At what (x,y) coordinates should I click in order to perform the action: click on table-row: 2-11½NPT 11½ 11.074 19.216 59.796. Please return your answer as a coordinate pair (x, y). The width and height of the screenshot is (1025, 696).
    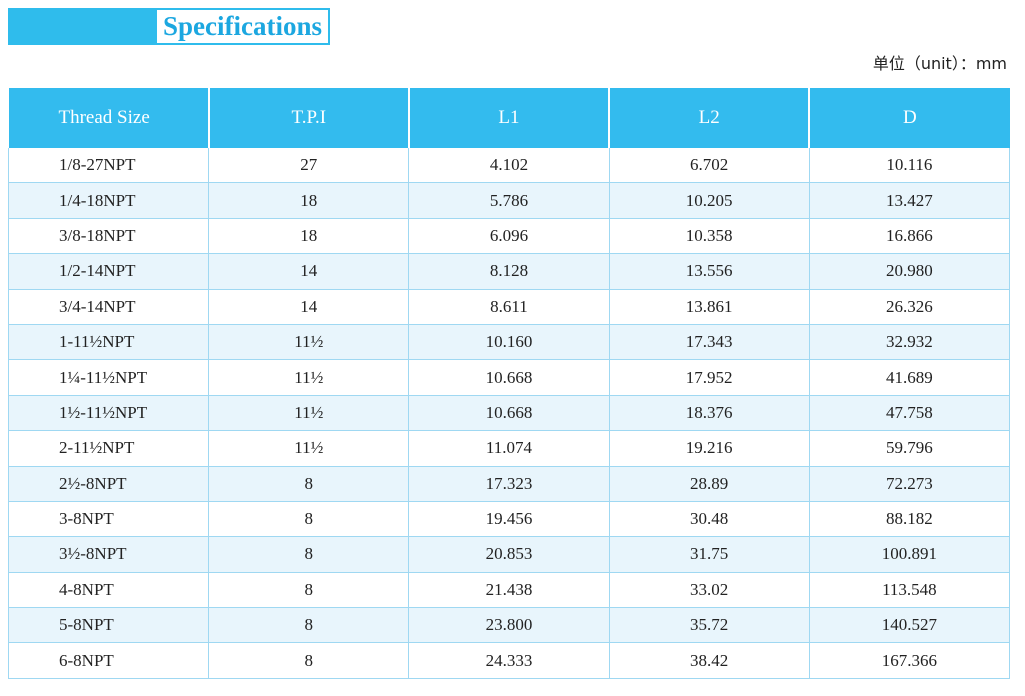
    Looking at the image, I should click on (509, 448).